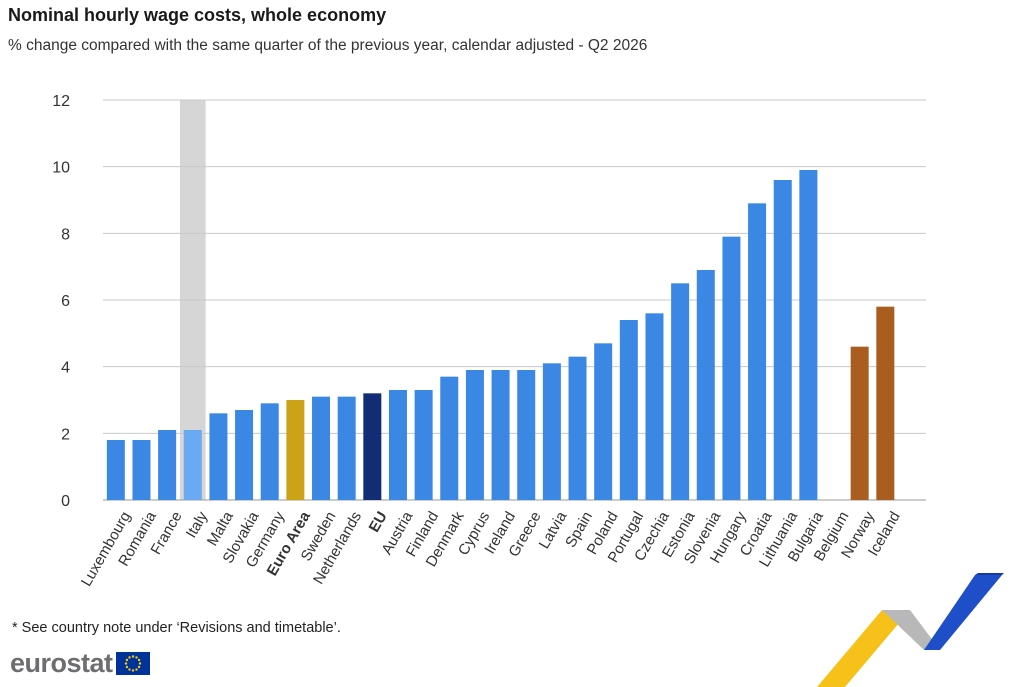 The width and height of the screenshot is (1028, 687). What do you see at coordinates (553, 530) in the screenshot?
I see `x-tick-label: Latvia` at bounding box center [553, 530].